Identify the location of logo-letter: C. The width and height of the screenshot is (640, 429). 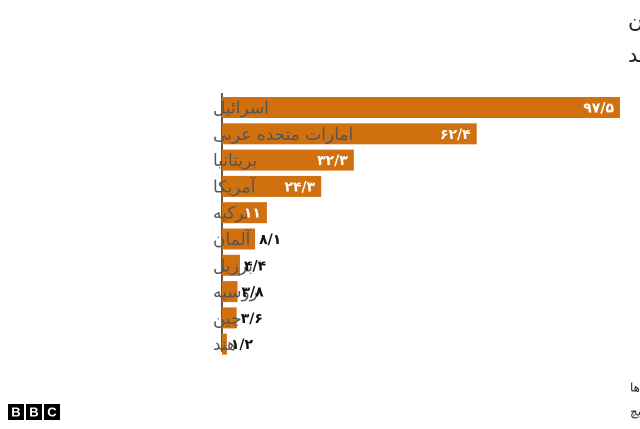
(52, 411).